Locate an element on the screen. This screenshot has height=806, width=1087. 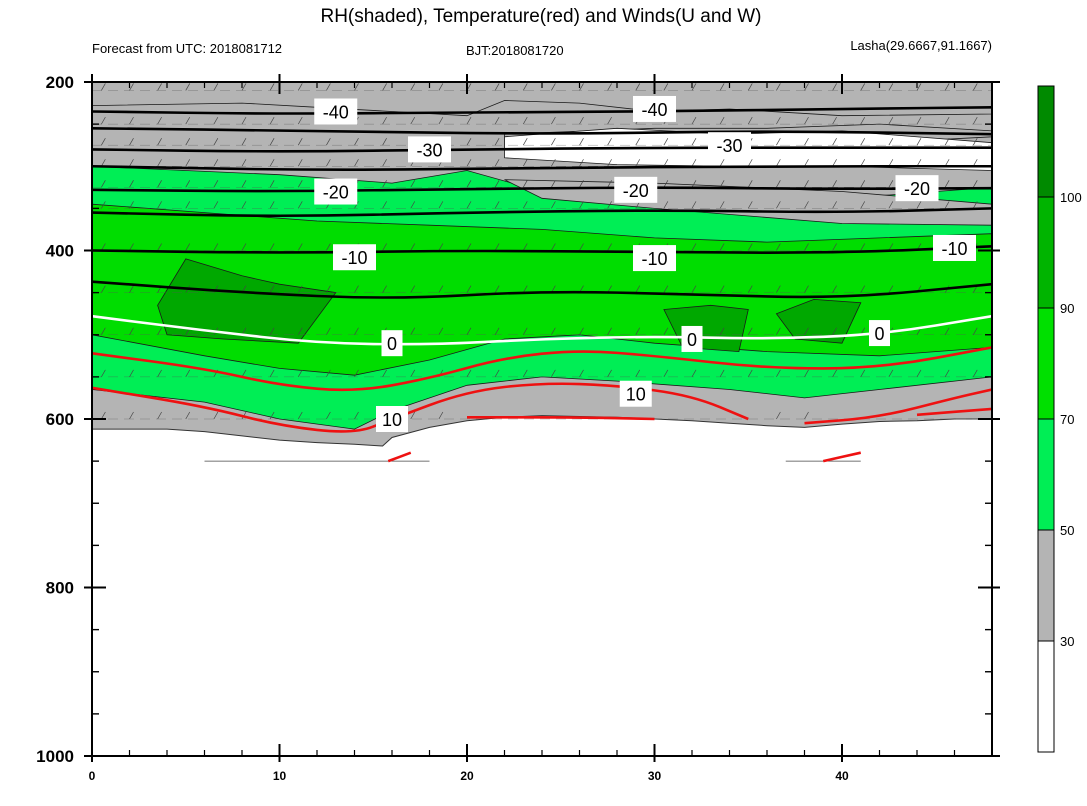
colorbar-swatch is located at coordinates (1046, 474).